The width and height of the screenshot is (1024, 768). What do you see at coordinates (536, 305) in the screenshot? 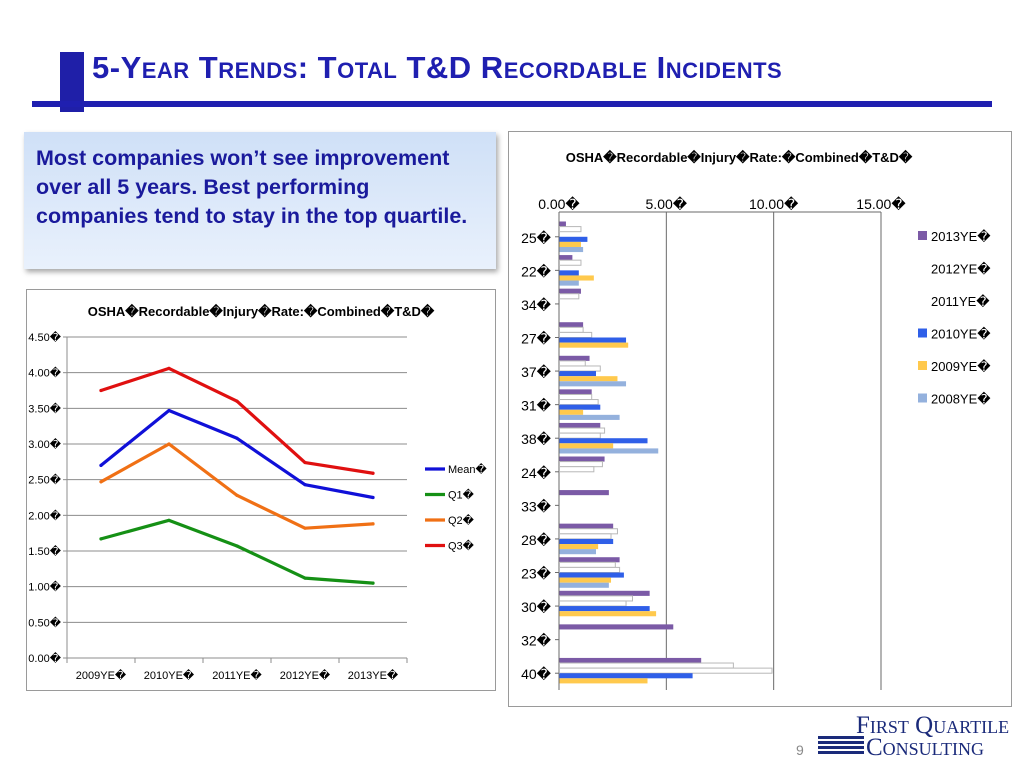
I see `bar-chart-category-label: 34�` at bounding box center [536, 305].